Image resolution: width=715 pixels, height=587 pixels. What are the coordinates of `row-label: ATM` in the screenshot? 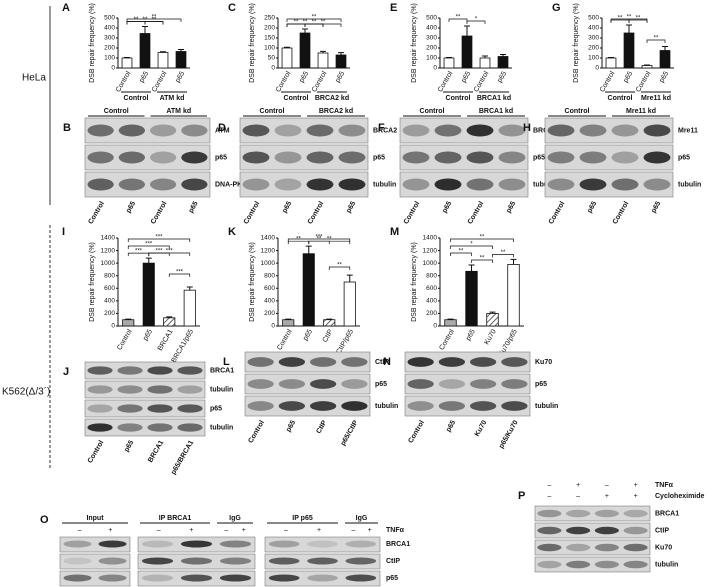 It's located at (222, 130).